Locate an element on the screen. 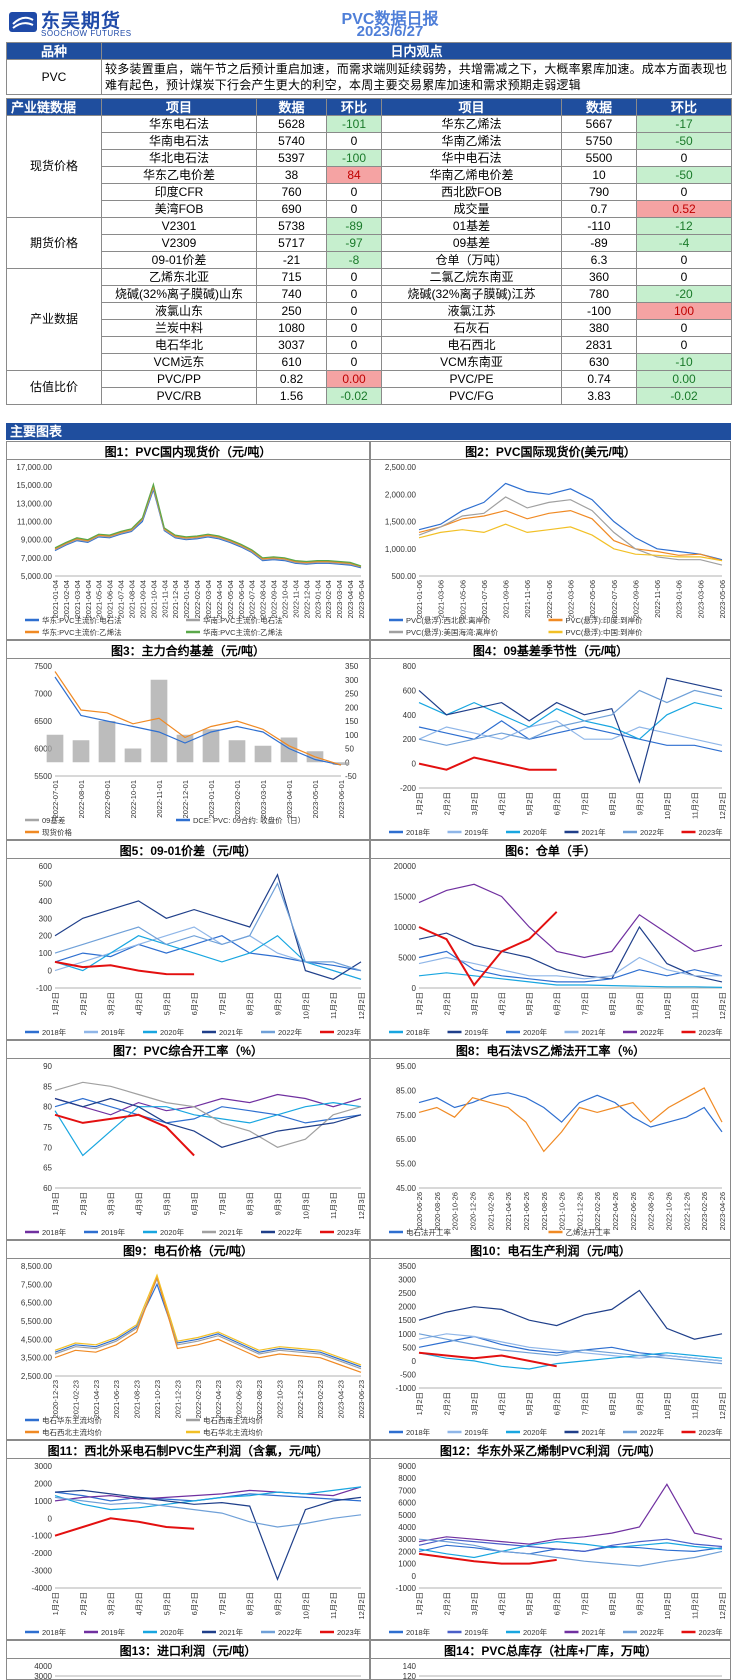 The height and width of the screenshot is (1680, 737). item-name: 成交量 is located at coordinates (471, 209).